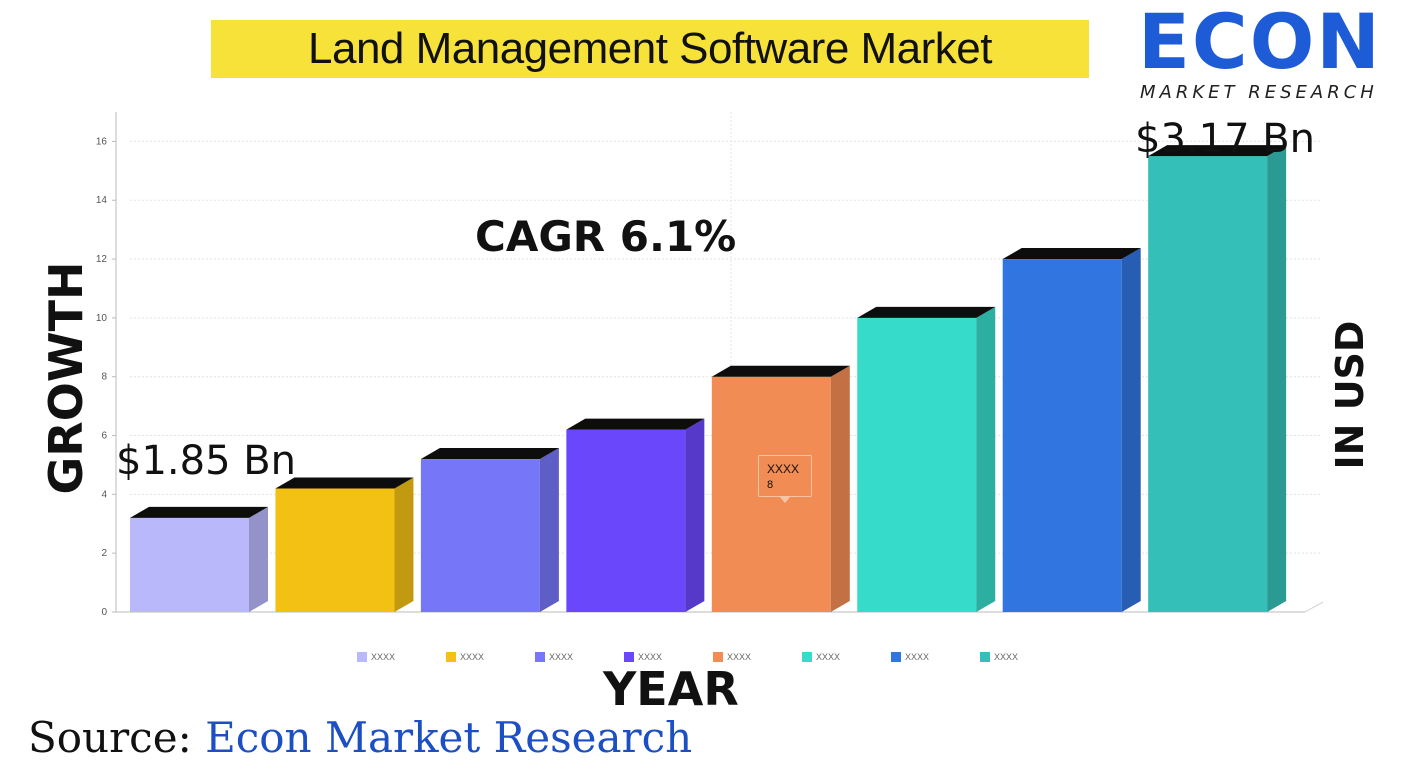 The height and width of the screenshot is (774, 1418). I want to click on chart-title-banner: Land Management Software Market, so click(650, 49).